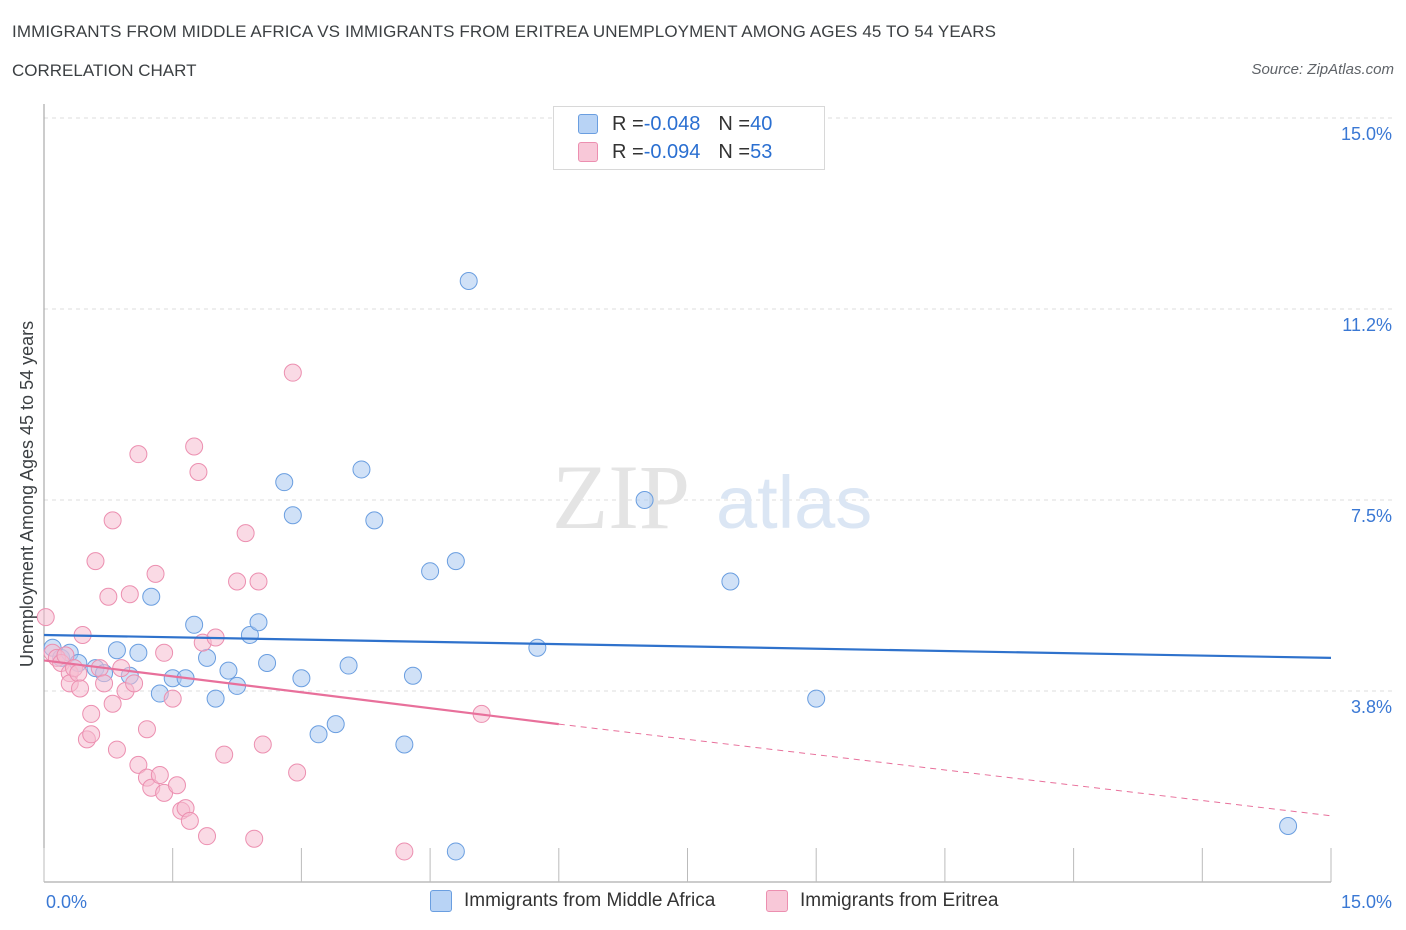 The width and height of the screenshot is (1406, 930). I want to click on legend-swatch-blue, so click(588, 124).